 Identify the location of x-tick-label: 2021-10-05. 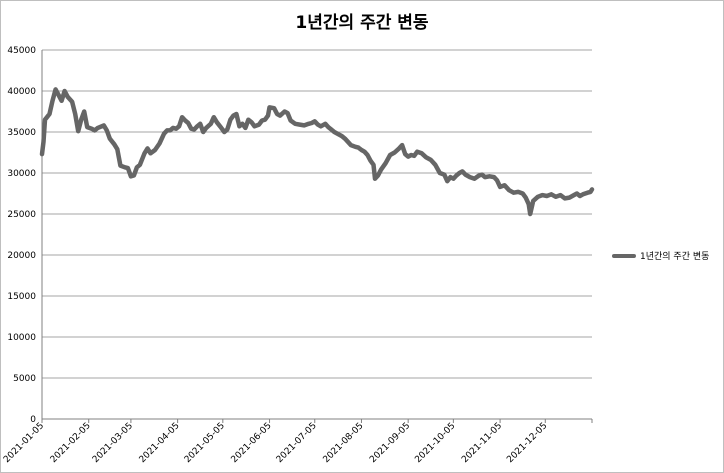
(435, 443).